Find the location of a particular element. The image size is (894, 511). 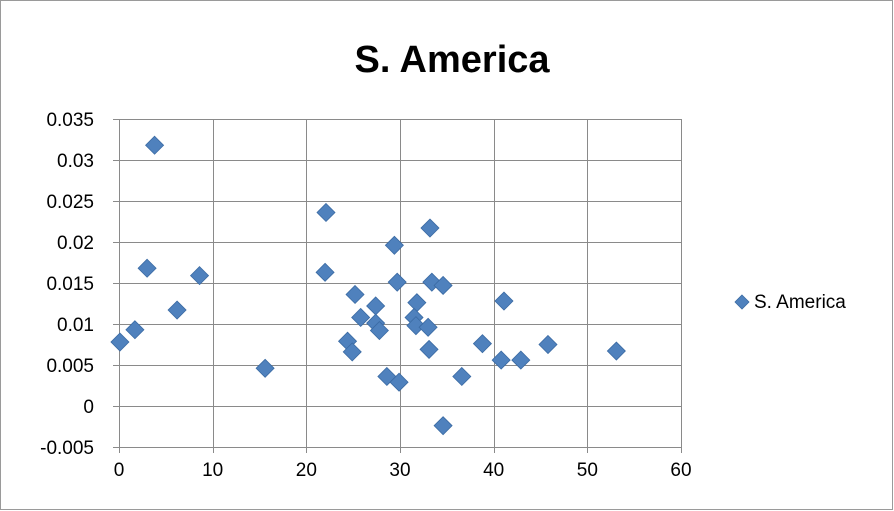

x-tick-label: 10 is located at coordinates (212, 470).